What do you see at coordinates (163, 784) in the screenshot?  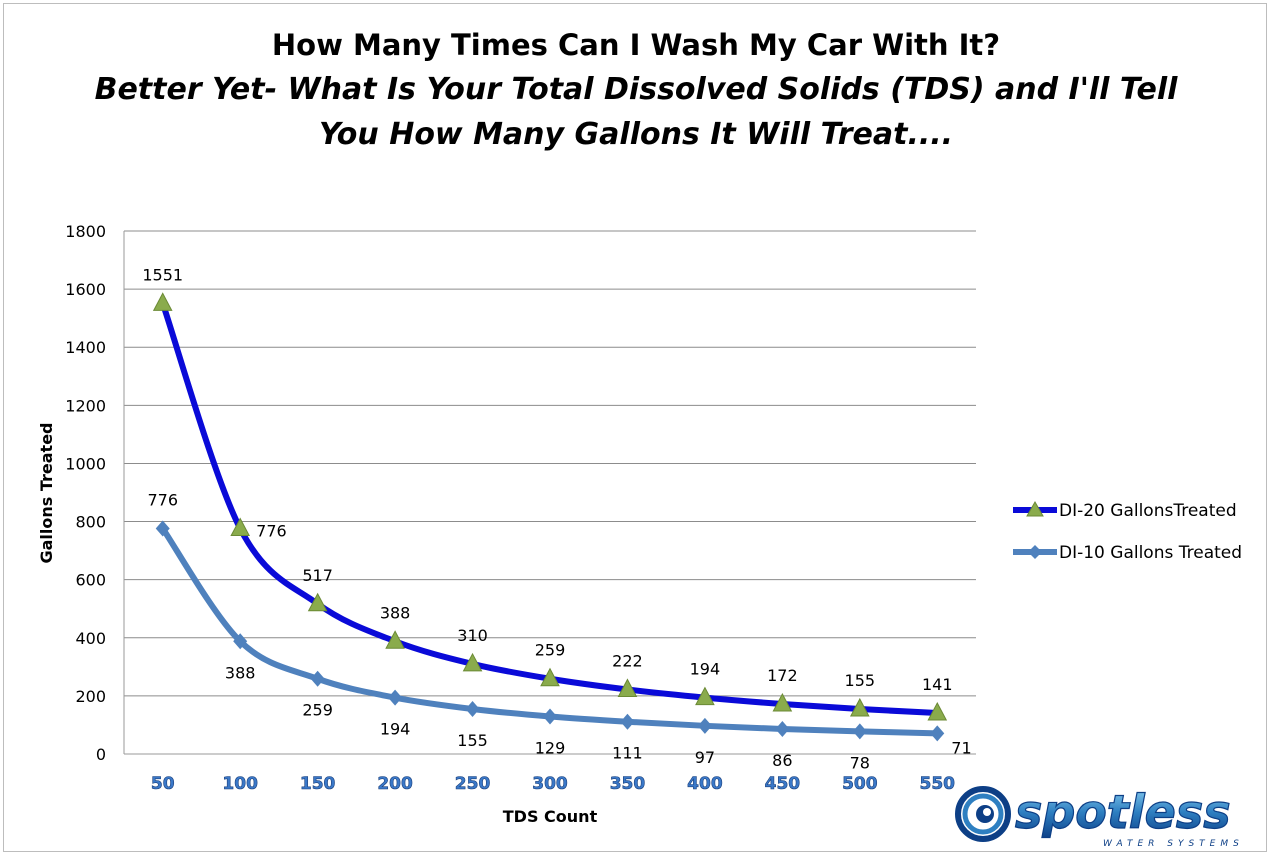 I see `x-tick-label: 50` at bounding box center [163, 784].